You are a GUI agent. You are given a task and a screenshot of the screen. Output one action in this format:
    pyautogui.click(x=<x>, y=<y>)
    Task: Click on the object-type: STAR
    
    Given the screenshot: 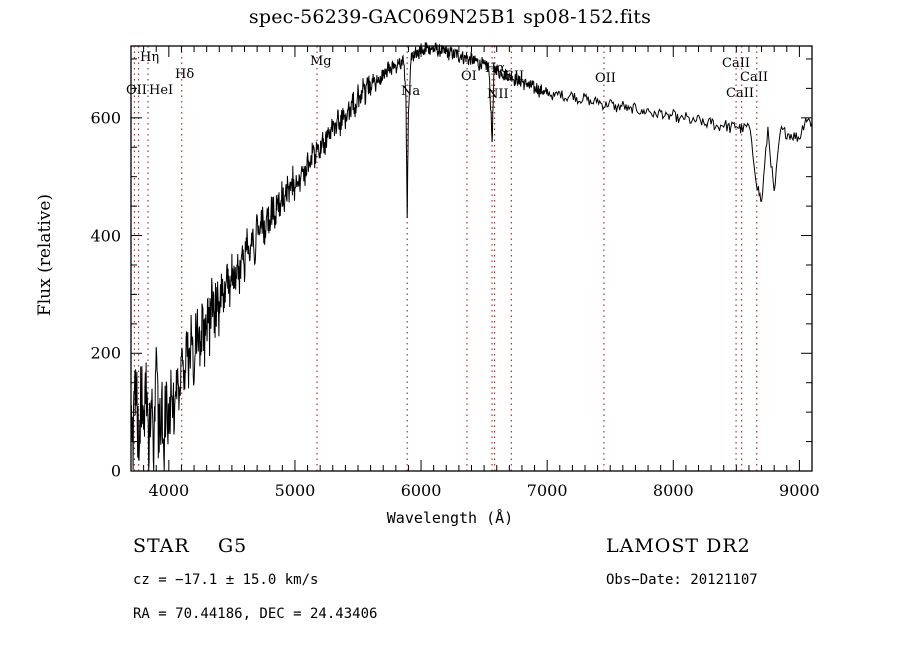 What is the action you would take?
    pyautogui.click(x=161, y=546)
    